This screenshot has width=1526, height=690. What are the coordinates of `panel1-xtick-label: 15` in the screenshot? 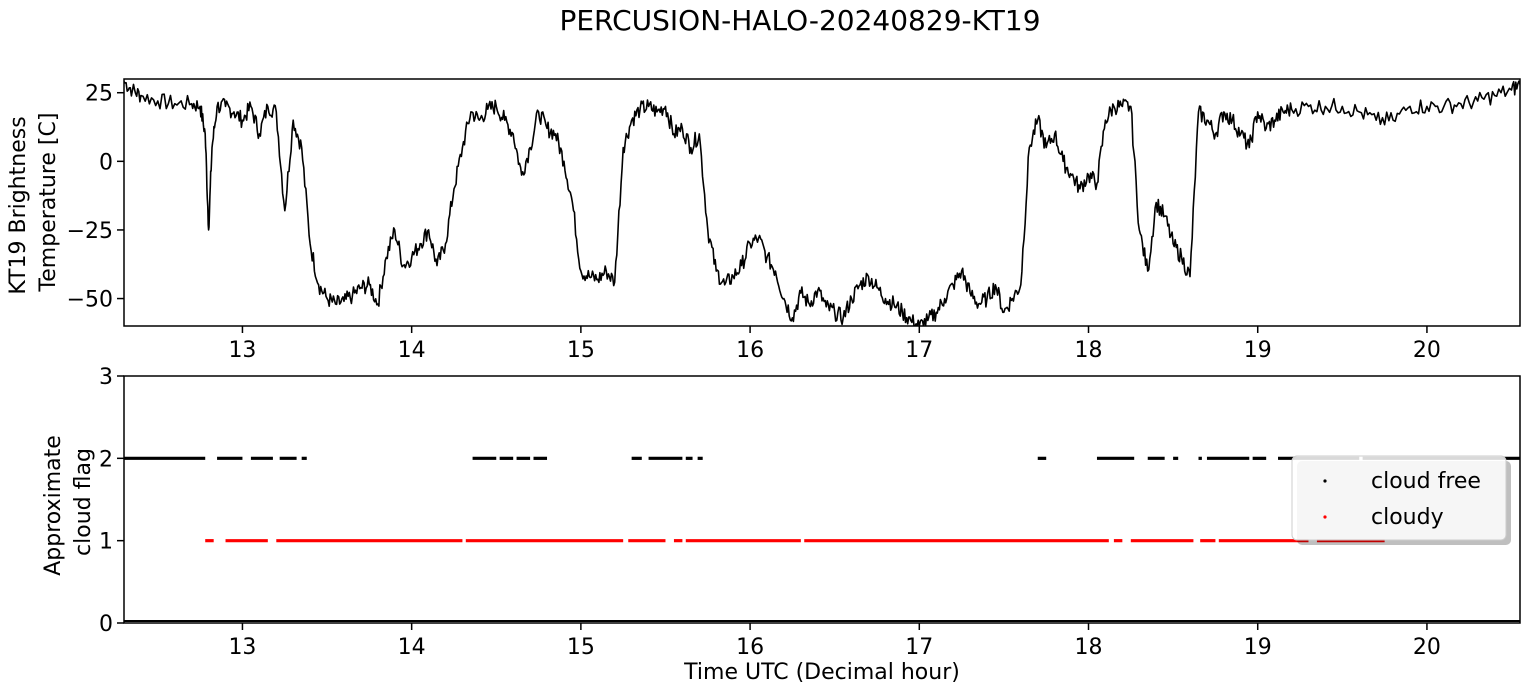 It's located at (581, 350).